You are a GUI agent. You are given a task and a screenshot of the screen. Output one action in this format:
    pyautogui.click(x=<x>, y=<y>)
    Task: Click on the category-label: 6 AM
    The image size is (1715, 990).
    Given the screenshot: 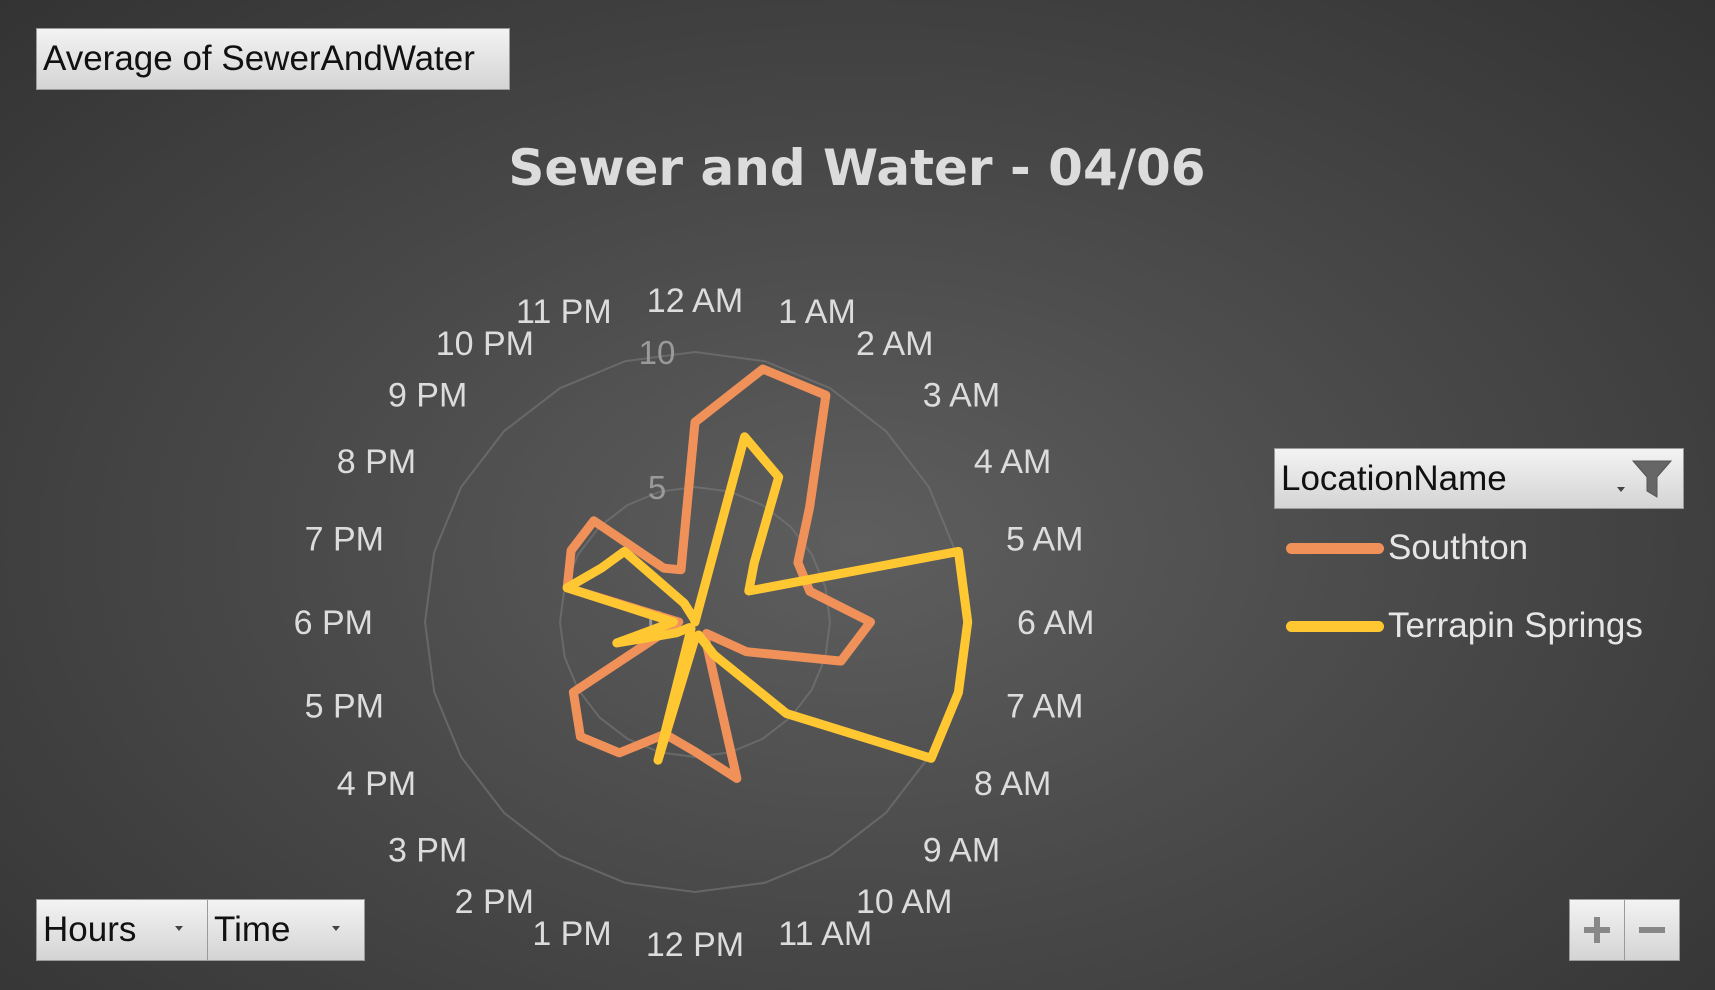 What is the action you would take?
    pyautogui.click(x=1055, y=623)
    